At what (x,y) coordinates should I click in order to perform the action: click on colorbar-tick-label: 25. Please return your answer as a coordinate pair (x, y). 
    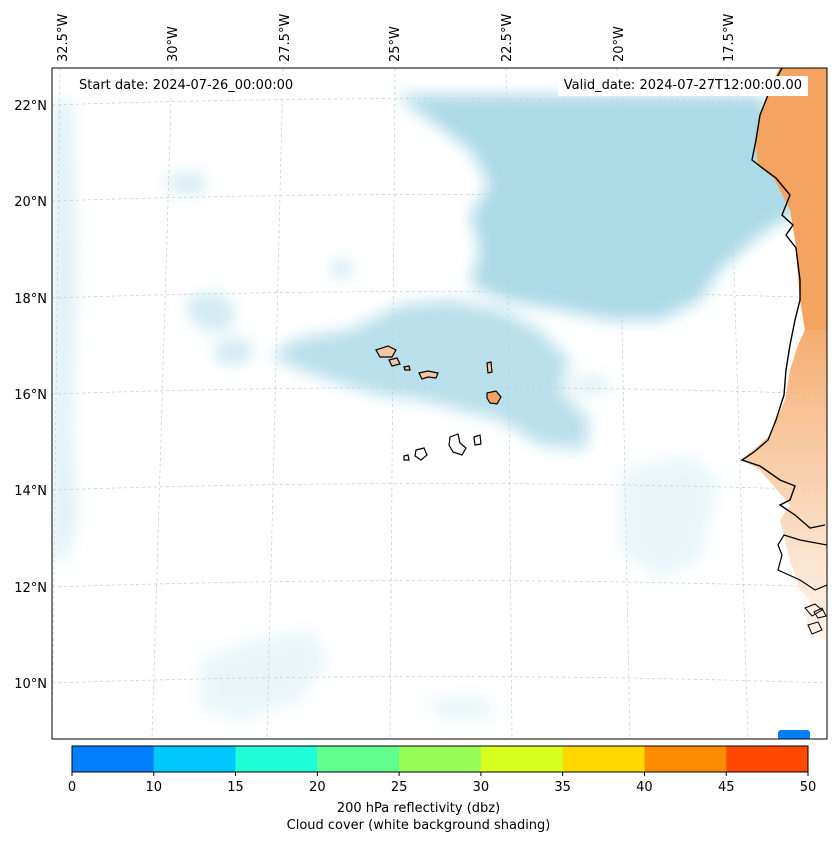
    Looking at the image, I should click on (399, 787).